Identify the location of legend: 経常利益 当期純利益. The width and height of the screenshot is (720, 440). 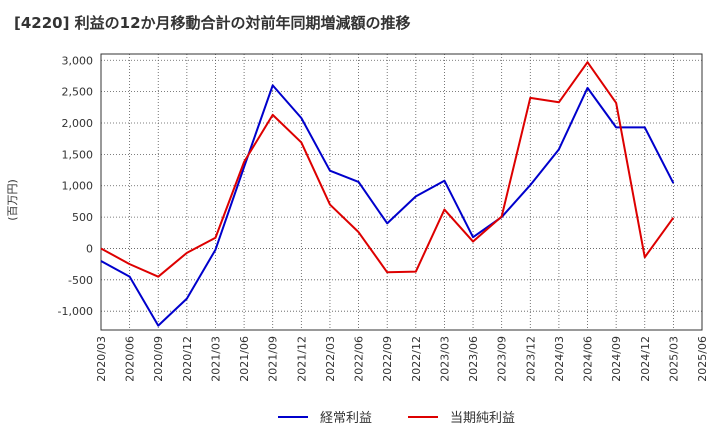
(396, 418).